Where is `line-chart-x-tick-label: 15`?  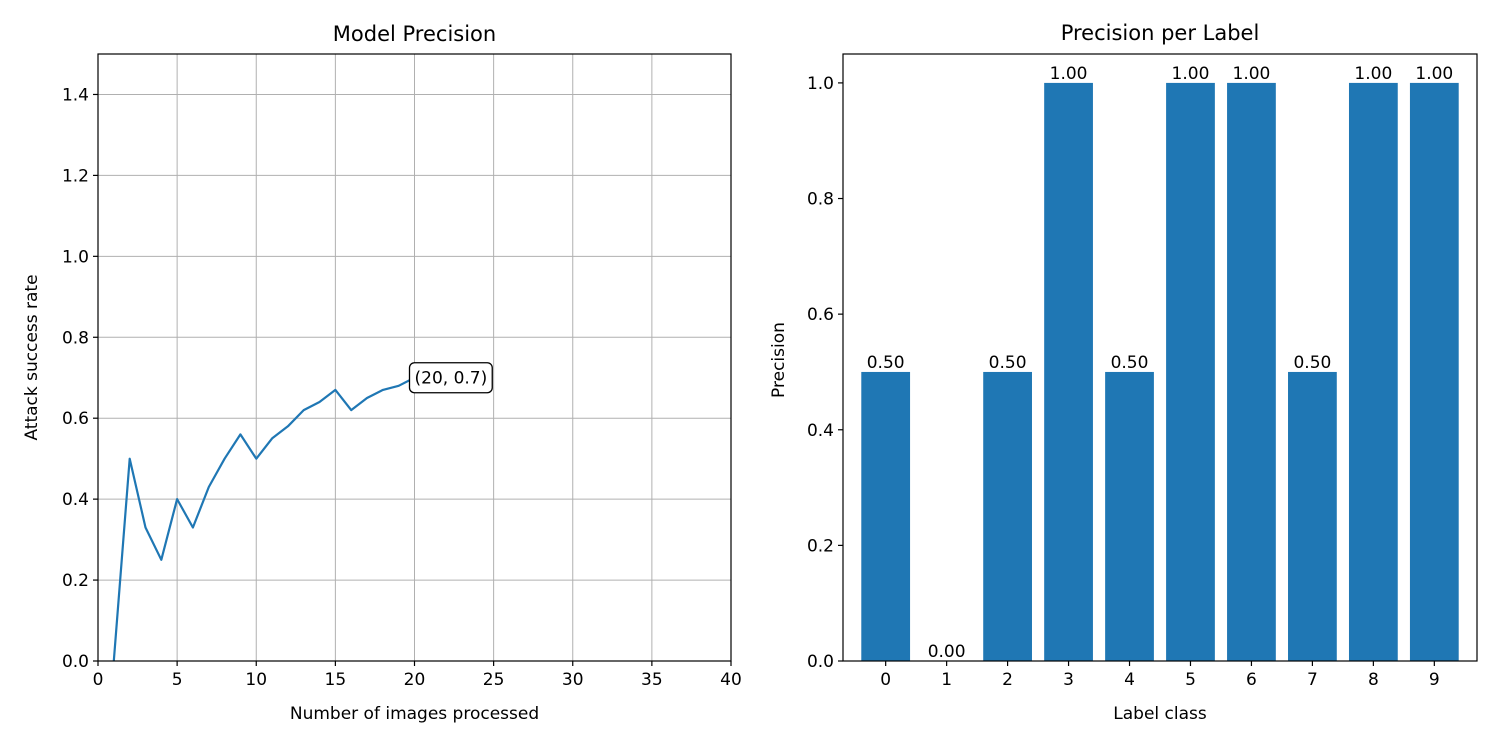
line-chart-x-tick-label: 15 is located at coordinates (336, 680).